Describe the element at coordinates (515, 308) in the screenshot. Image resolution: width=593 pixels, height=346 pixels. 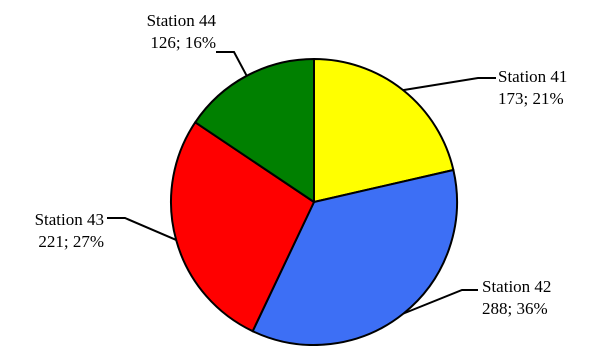
I see `slice-label-value-station-42: 288; 36%` at that location.